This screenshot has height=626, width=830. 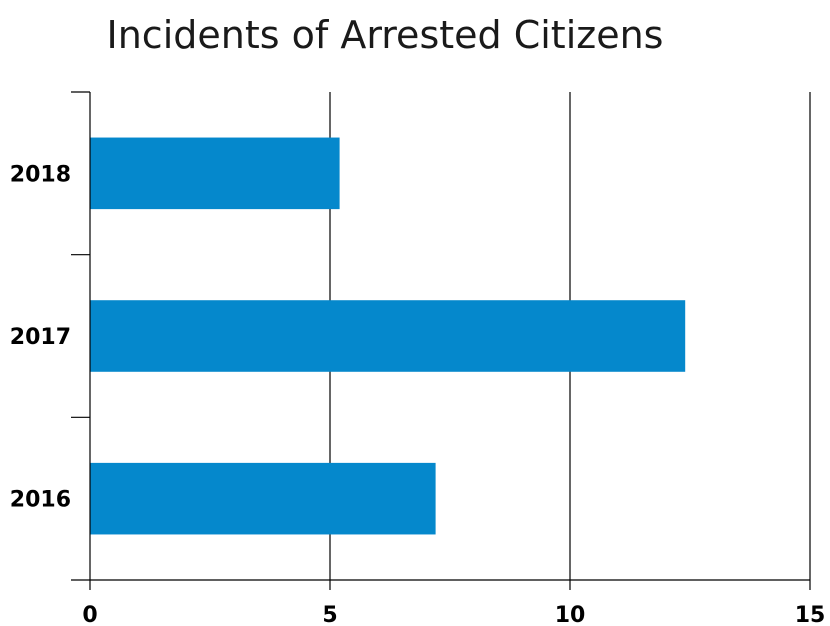 I want to click on y-tick-label-2017: 2017, so click(x=40, y=337).